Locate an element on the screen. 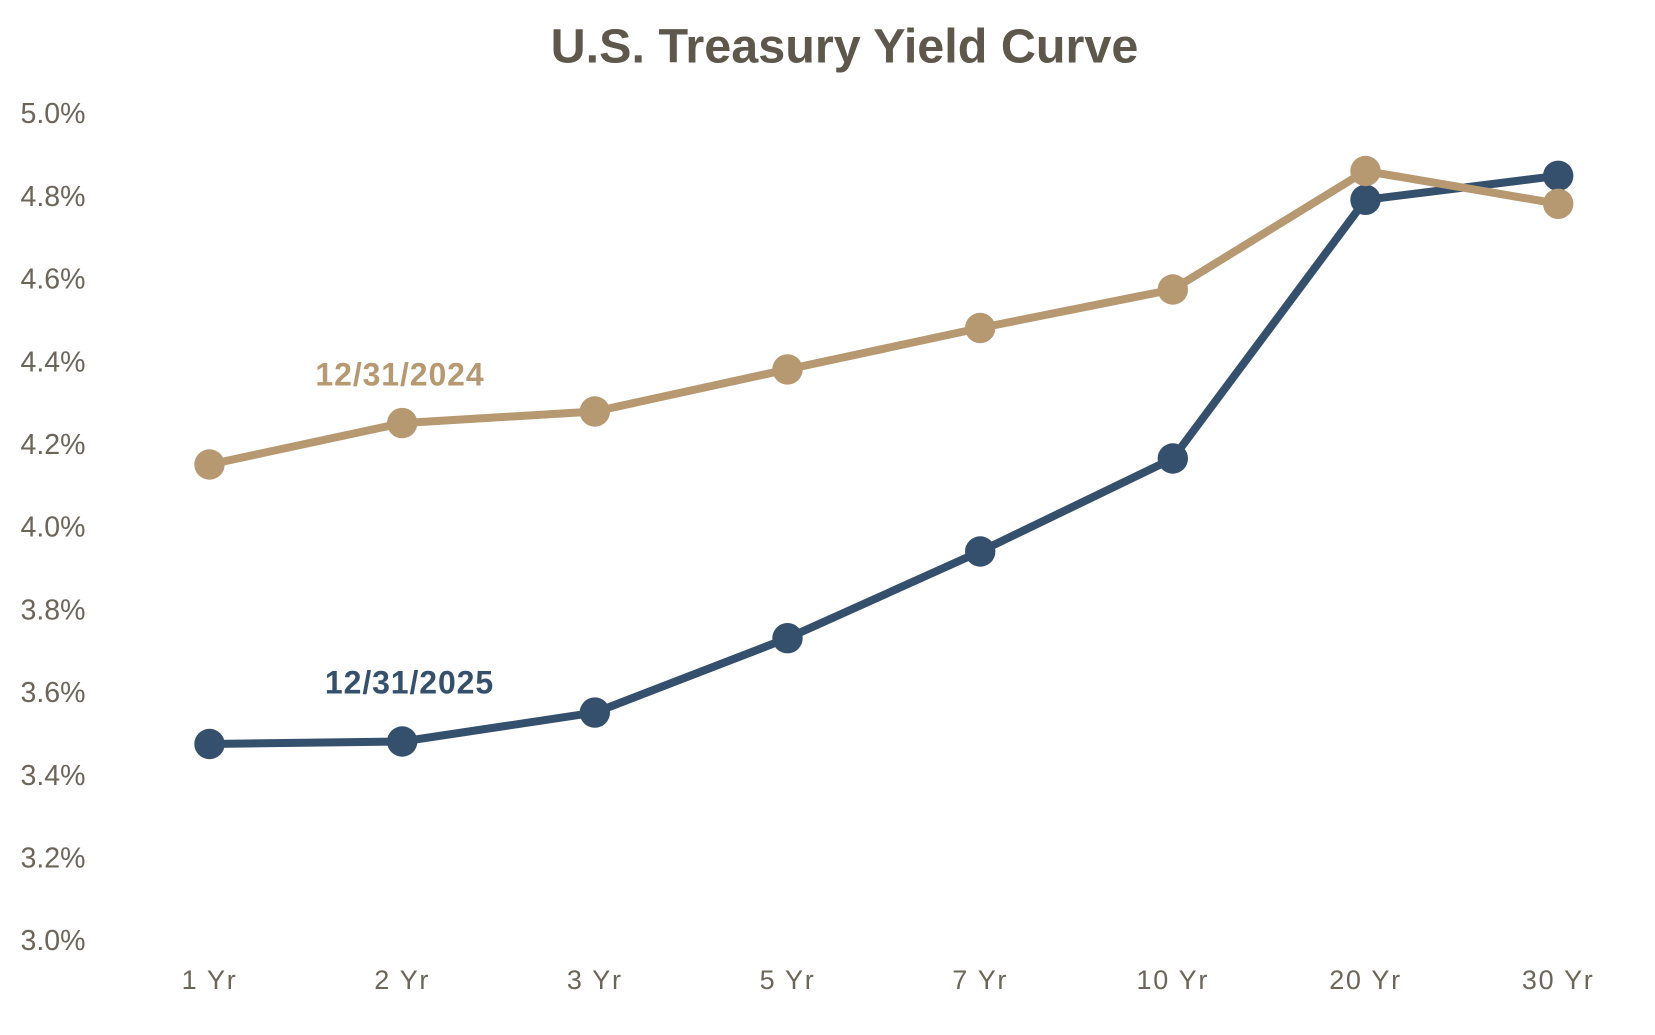  svg-text: 5.0% is located at coordinates (53, 114).